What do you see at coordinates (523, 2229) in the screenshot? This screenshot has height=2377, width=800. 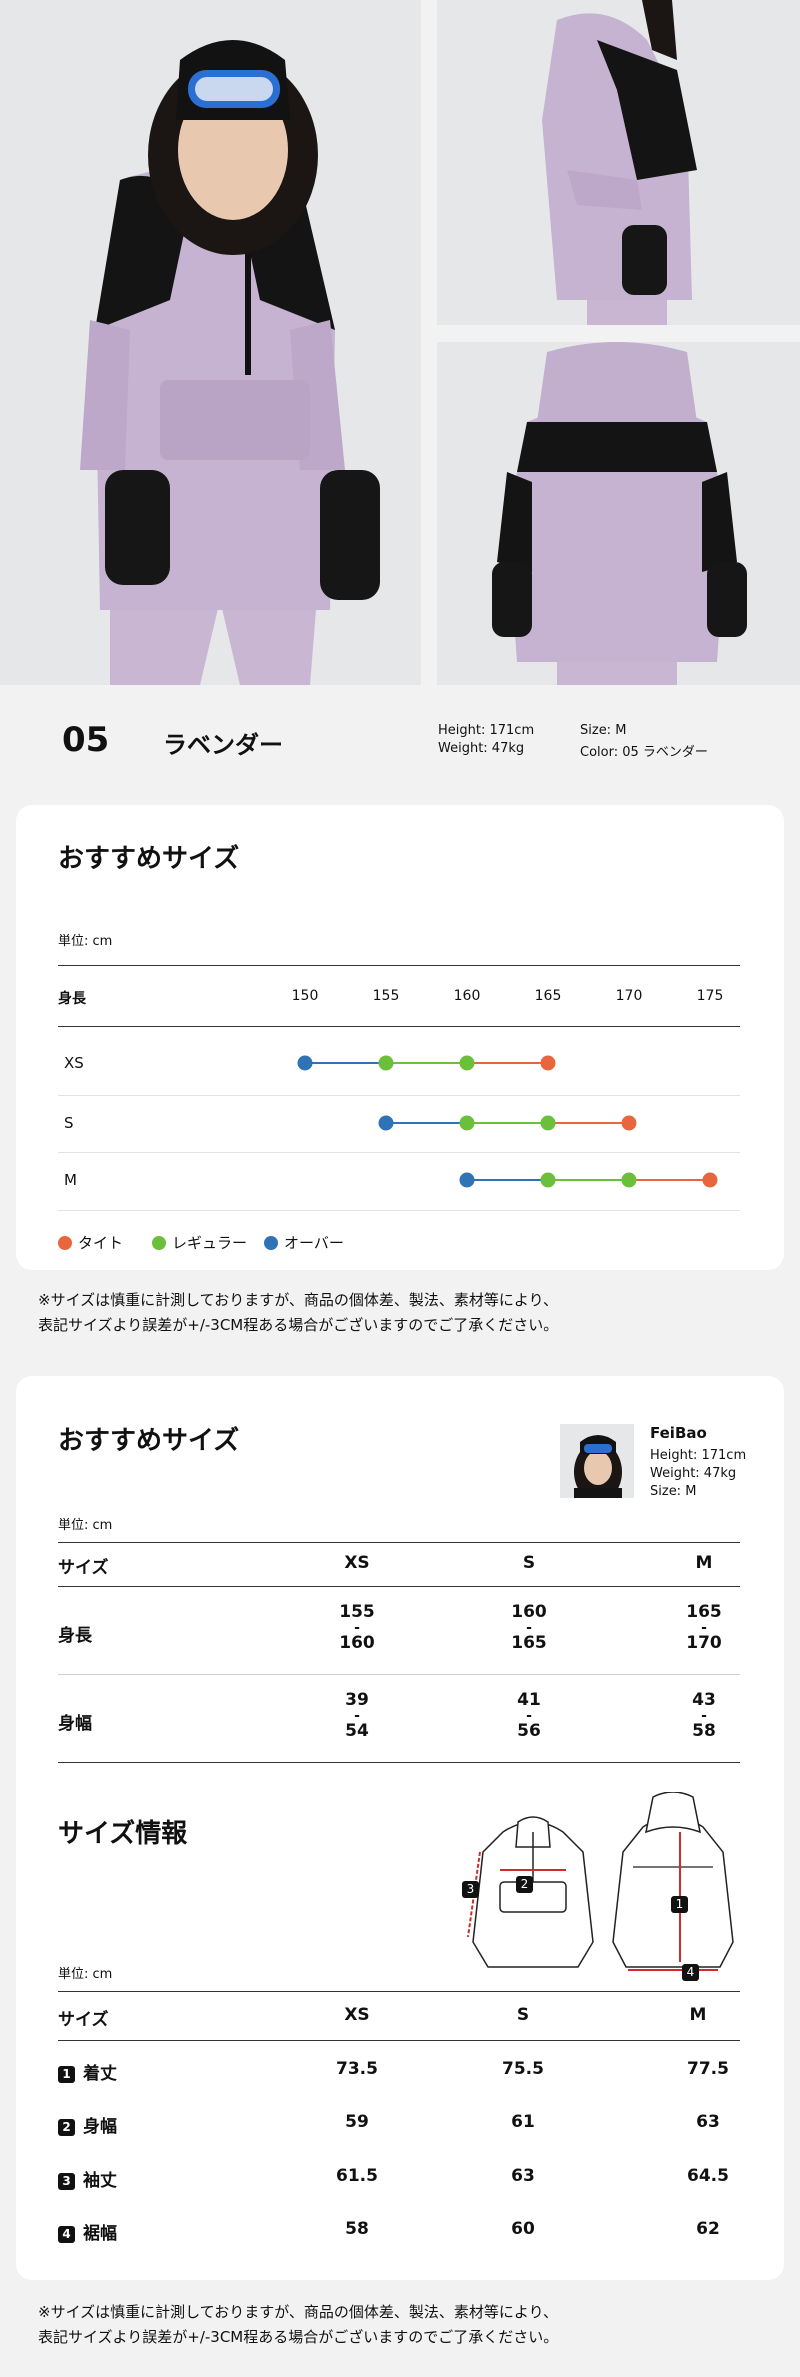 I see `size-info-cell: 60` at bounding box center [523, 2229].